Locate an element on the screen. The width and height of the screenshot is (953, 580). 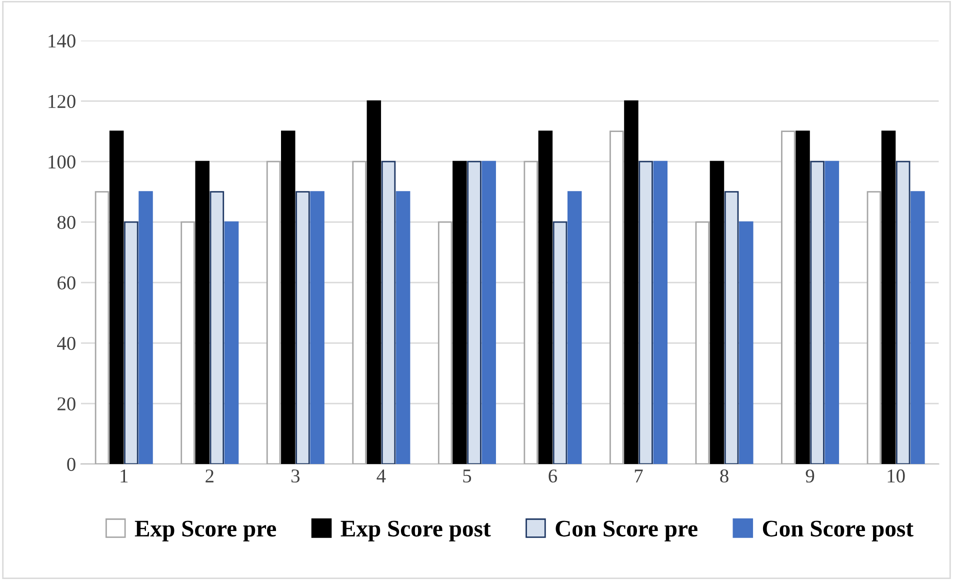
x-tick-label: 8 is located at coordinates (724, 476).